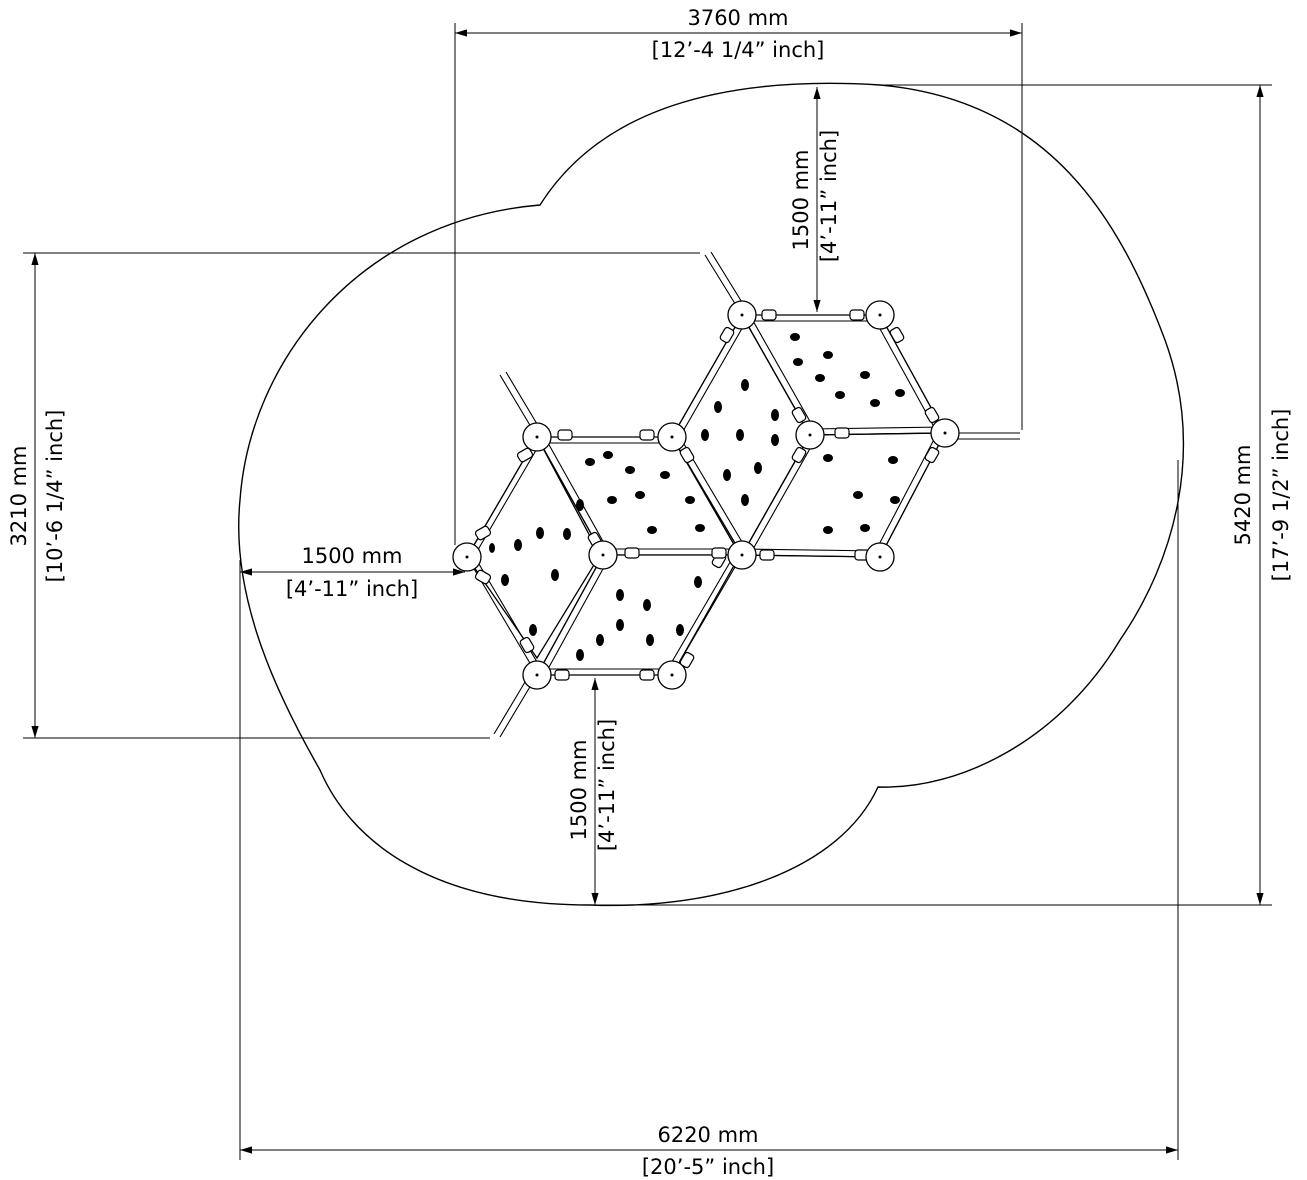 Image resolution: width=1307 pixels, height=1180 pixels. I want to click on top-width-metric: 3760 mm, so click(737, 18).